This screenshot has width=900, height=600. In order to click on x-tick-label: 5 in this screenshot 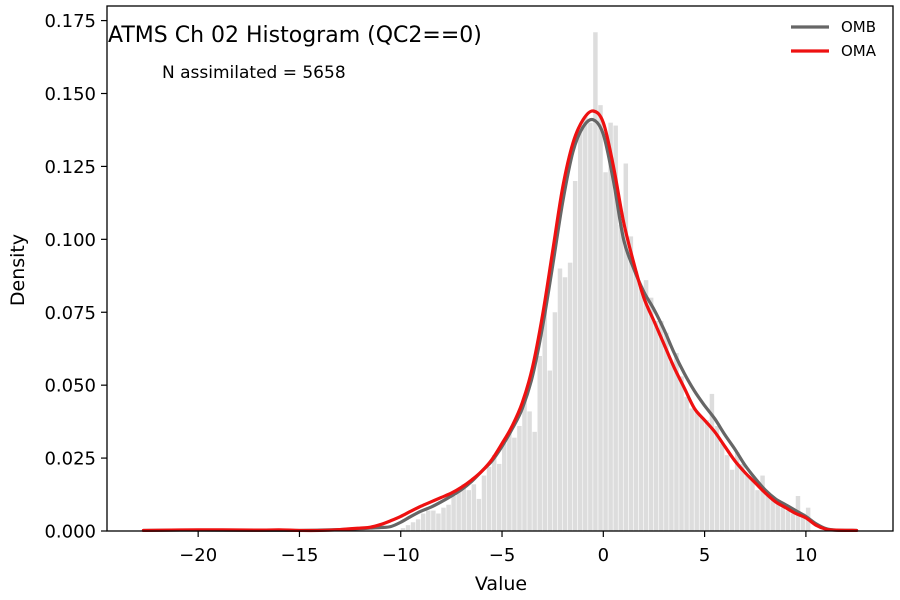, I will do `click(704, 555)`.